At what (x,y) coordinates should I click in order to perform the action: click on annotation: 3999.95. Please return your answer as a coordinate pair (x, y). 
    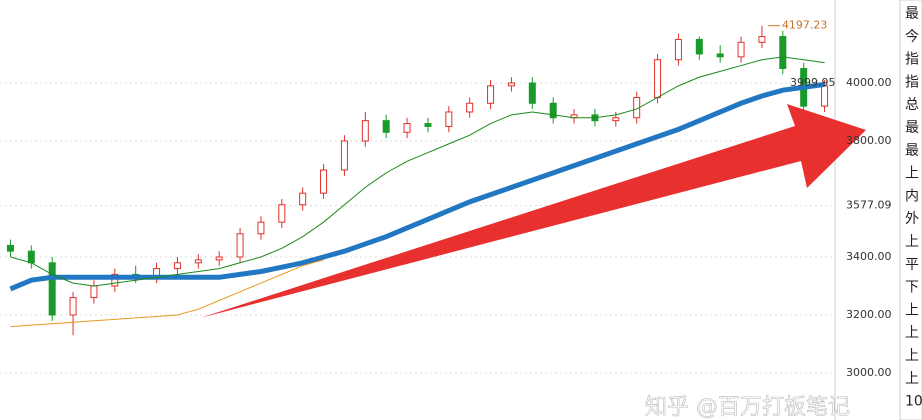
    Looking at the image, I should click on (813, 82).